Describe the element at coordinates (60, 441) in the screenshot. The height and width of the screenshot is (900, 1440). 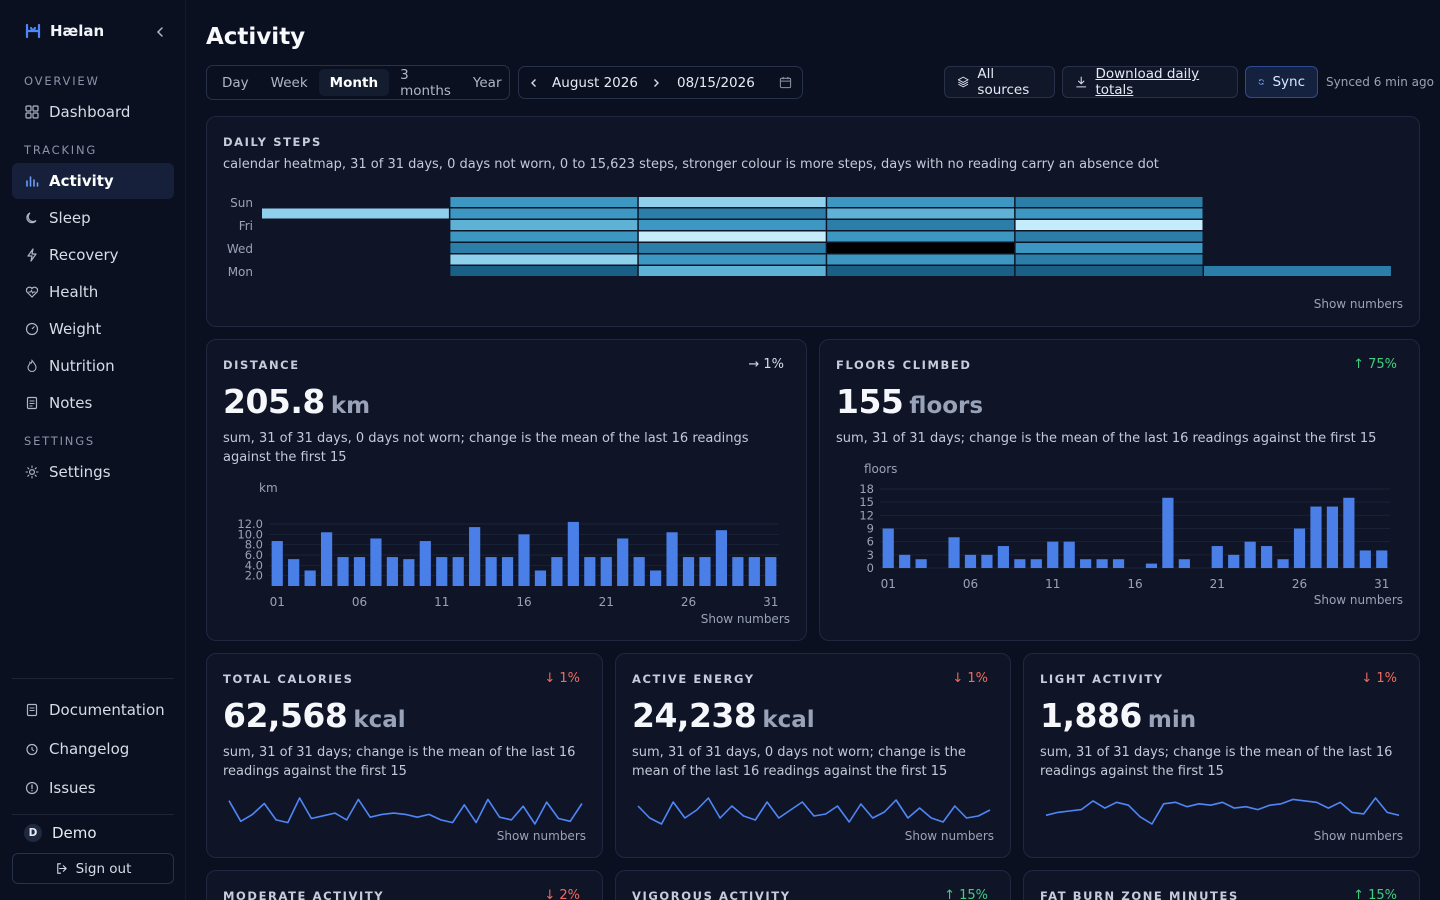
I see `section-settings: SETTINGS` at that location.